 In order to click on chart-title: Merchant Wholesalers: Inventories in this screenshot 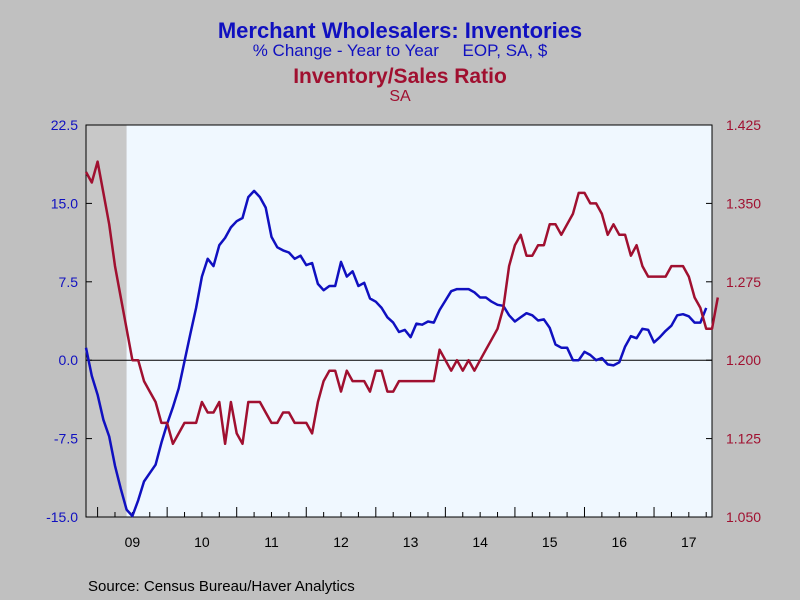, I will do `click(400, 30)`.